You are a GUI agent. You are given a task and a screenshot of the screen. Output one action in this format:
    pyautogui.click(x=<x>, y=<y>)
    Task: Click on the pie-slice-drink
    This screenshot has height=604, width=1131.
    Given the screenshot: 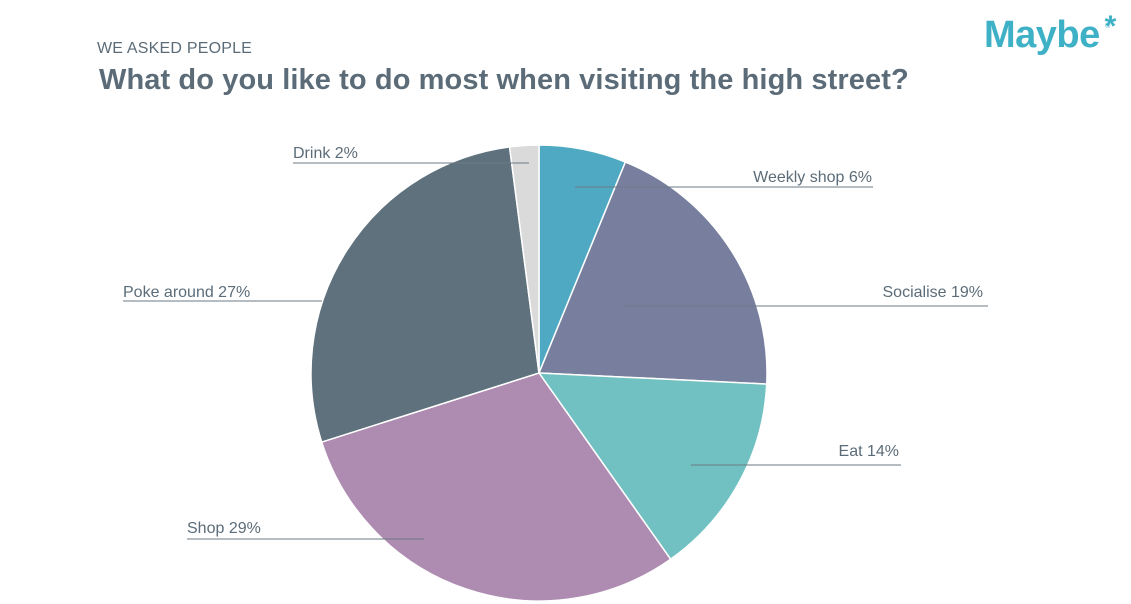 What is the action you would take?
    pyautogui.click(x=524, y=259)
    